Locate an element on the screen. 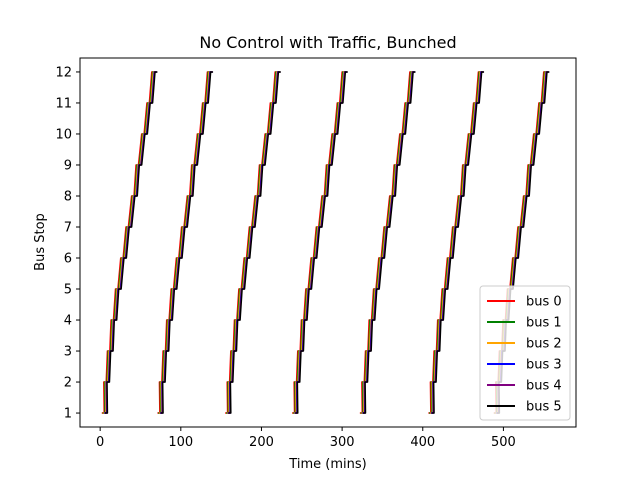  y-tick-label: 8 is located at coordinates (68, 196).